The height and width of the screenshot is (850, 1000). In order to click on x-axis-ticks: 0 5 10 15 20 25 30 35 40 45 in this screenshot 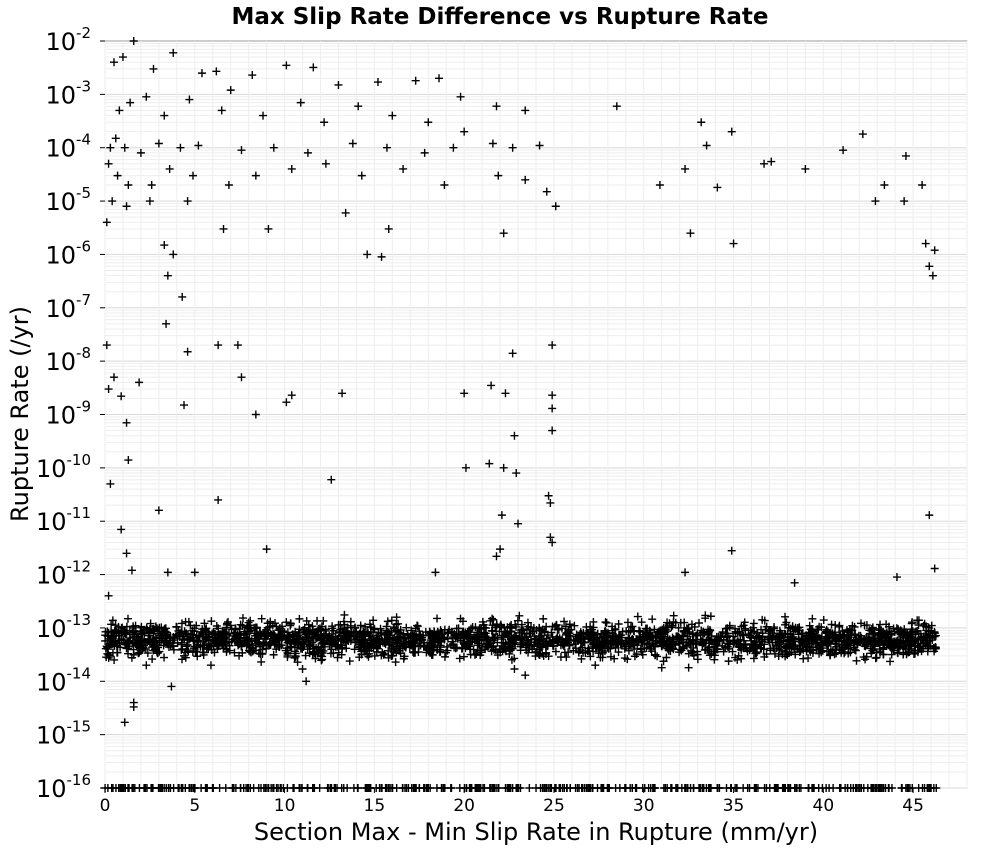, I will do `click(512, 802)`.